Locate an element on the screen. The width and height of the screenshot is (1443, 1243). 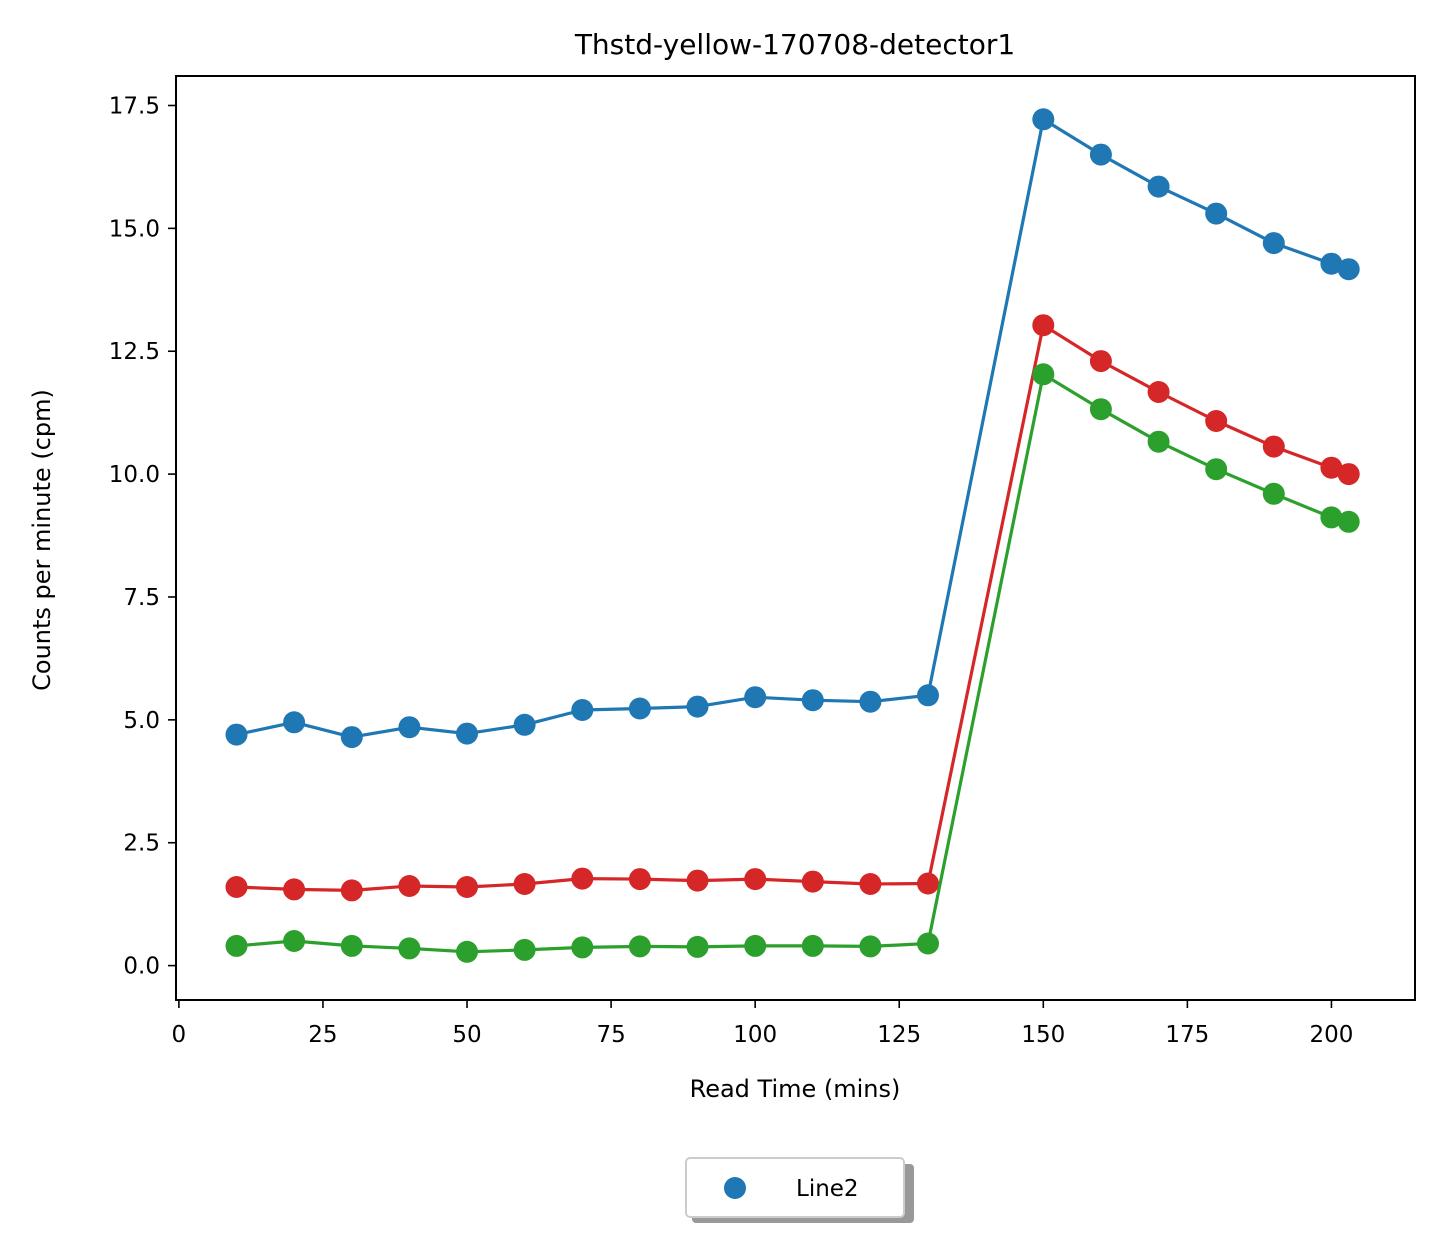
x-tick-label: 50 is located at coordinates (466, 1035).